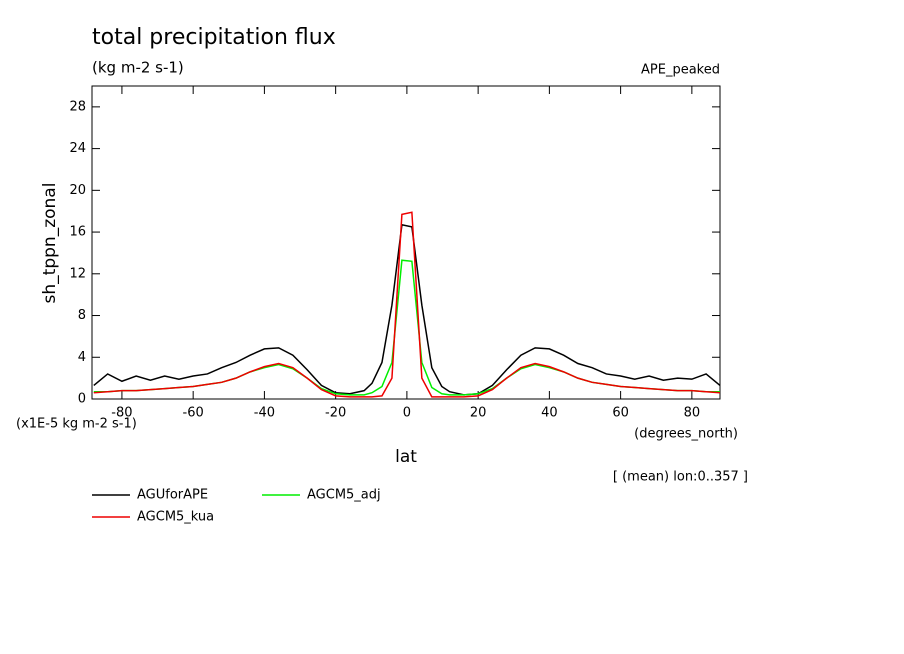 The image size is (904, 654). Describe the element at coordinates (77, 190) in the screenshot. I see `y-tick-label: 20` at that location.